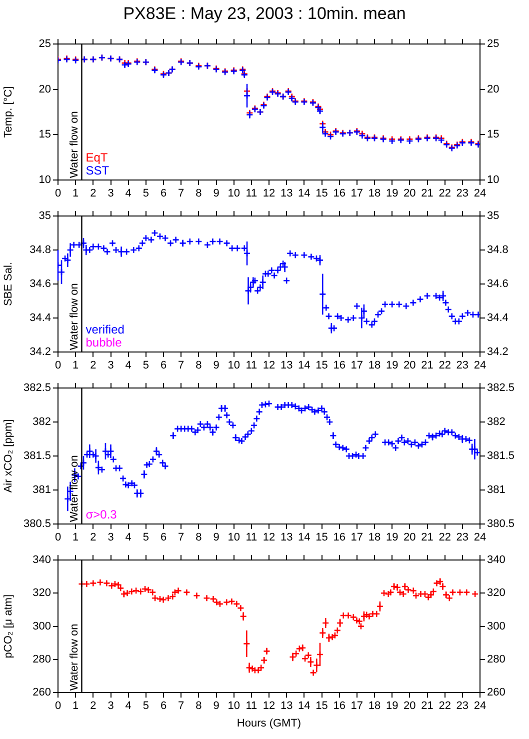 This screenshot has height=739, width=529. I want to click on x-tick-label: 9, so click(216, 194).